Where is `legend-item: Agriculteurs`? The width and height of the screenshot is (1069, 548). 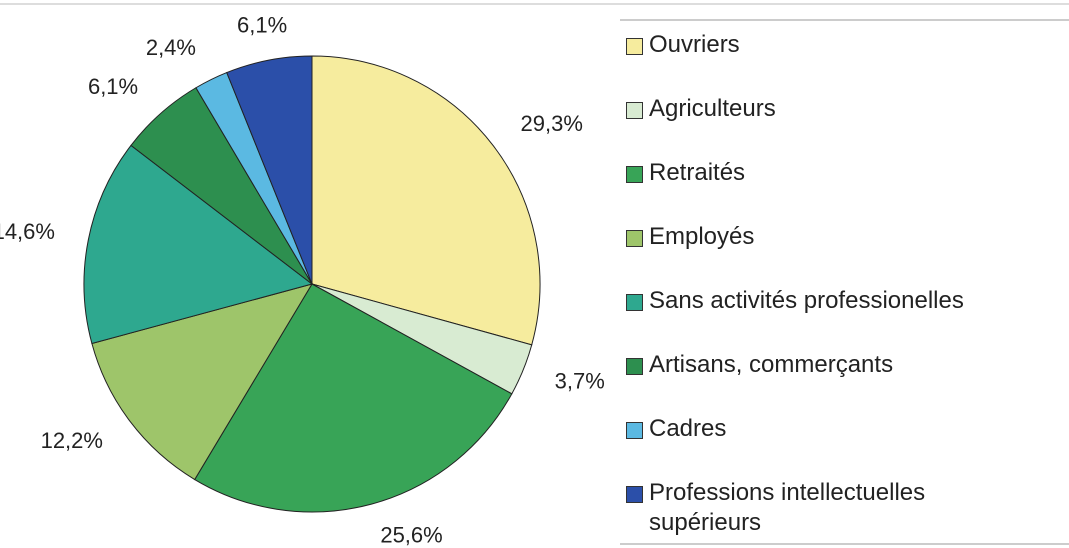
legend-item: Agriculteurs is located at coordinates (846, 126).